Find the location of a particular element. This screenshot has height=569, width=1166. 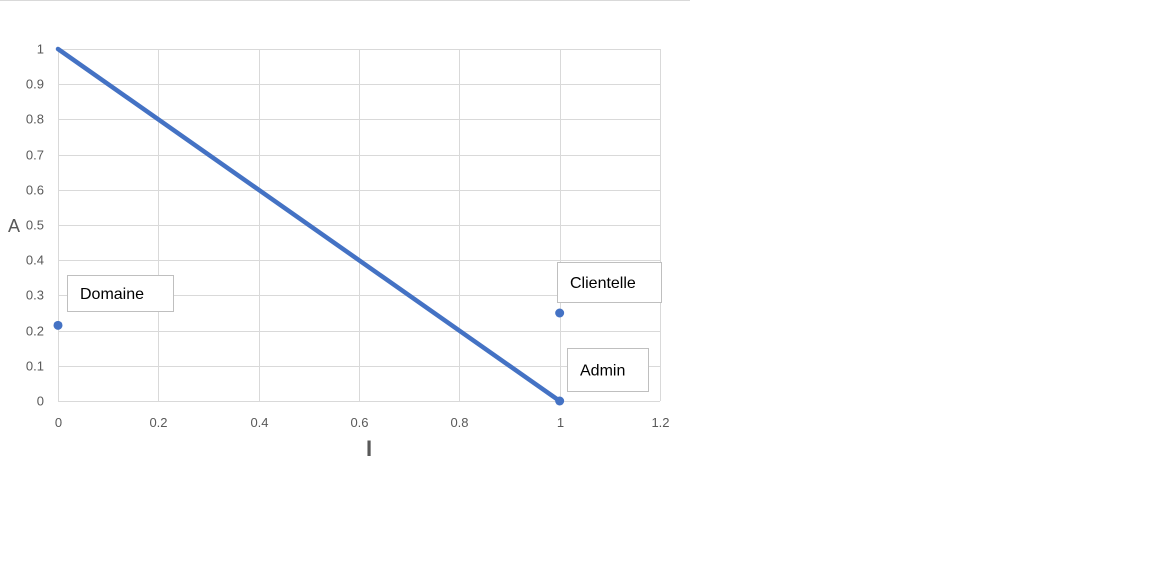

x-tick-label: 0.6 is located at coordinates (359, 422).